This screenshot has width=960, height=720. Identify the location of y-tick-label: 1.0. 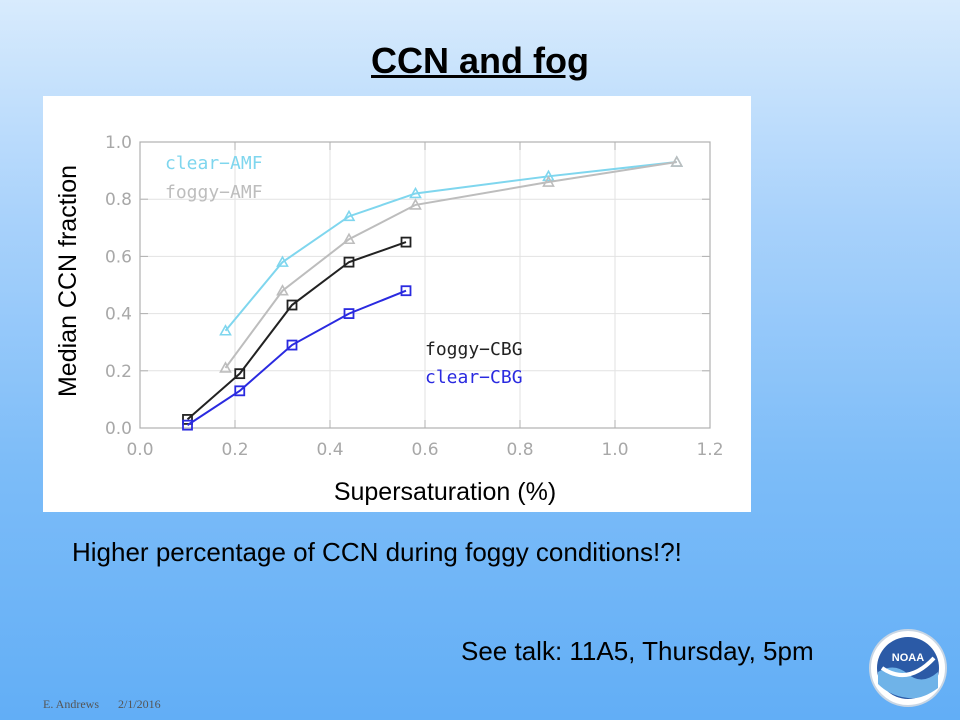
(118, 143).